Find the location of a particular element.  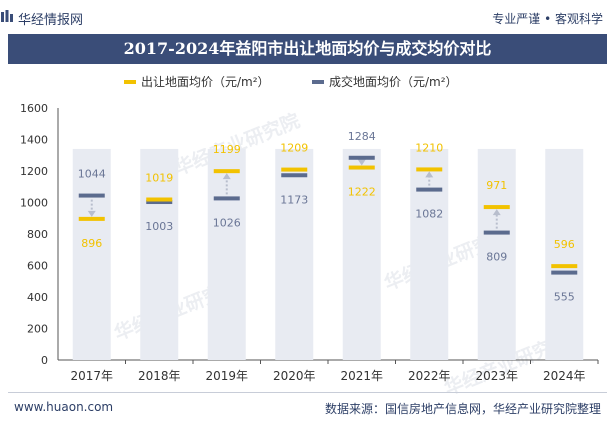

header-bar: 华经情报网 专业严谨 • 客观科学 is located at coordinates (307, 17).